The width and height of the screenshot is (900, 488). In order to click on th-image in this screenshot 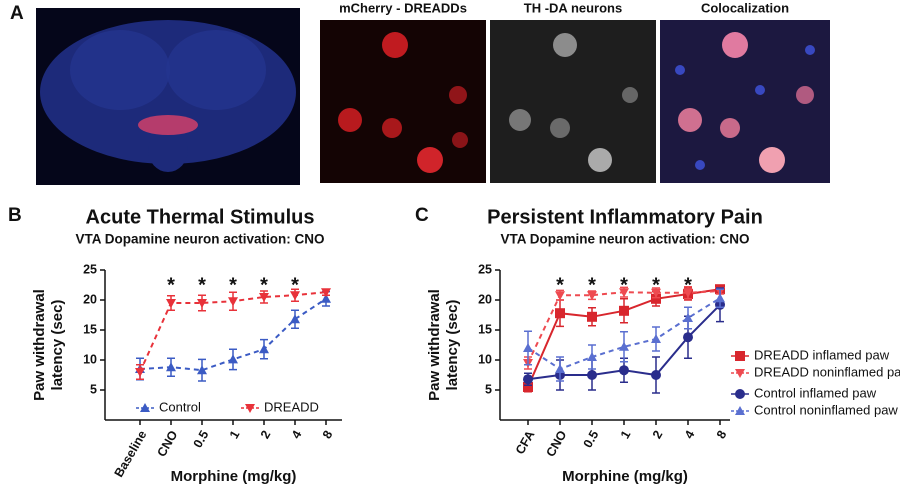, I will do `click(573, 101)`.